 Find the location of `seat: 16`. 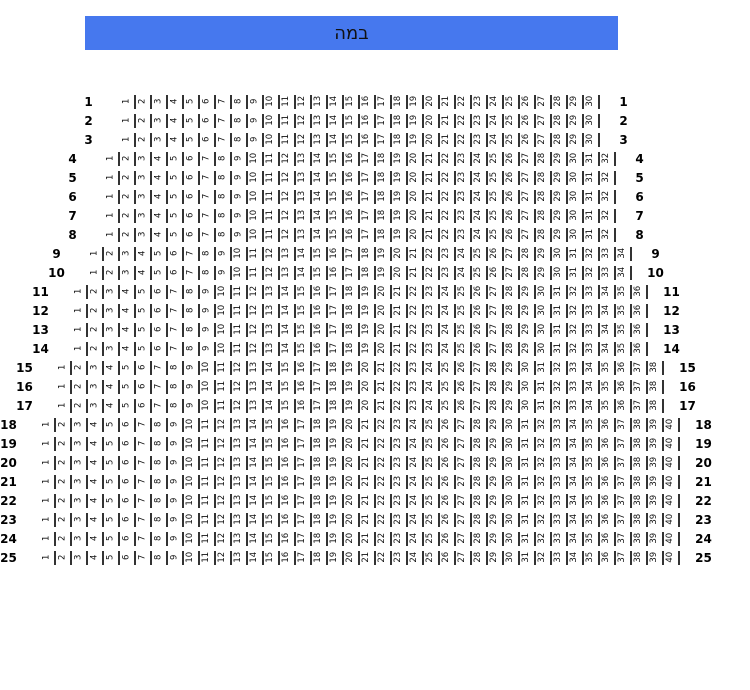

seat: 16 is located at coordinates (320, 348).